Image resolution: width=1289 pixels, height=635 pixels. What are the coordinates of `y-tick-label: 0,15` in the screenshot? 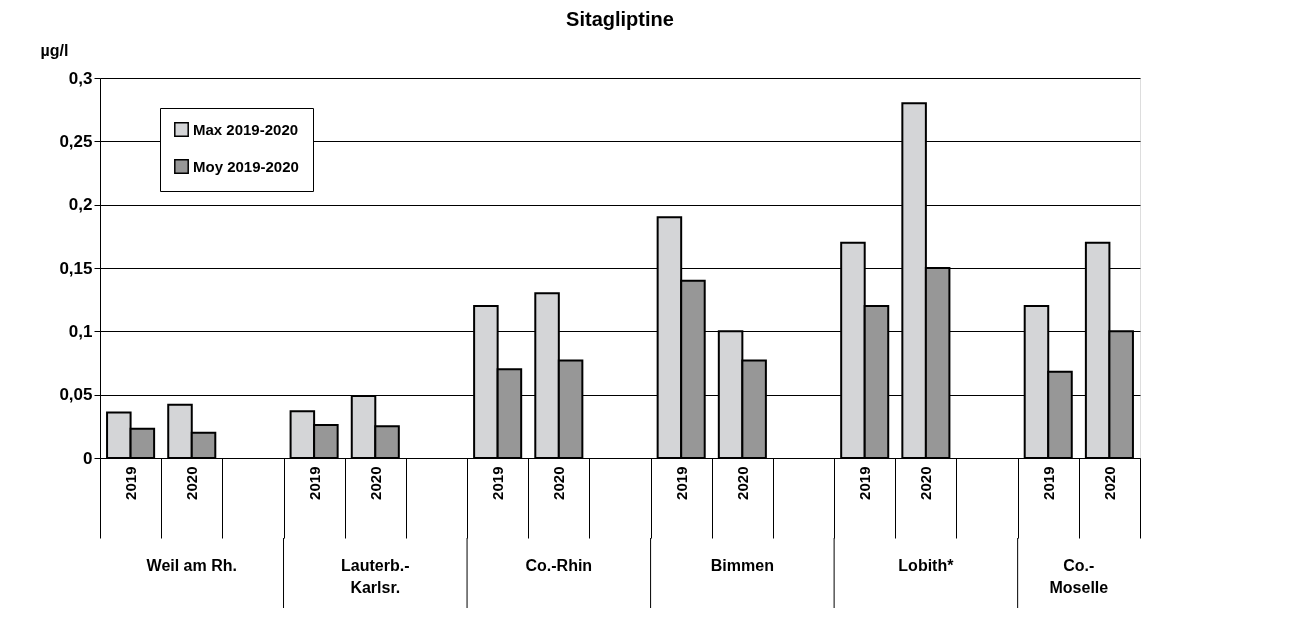 It's located at (76, 268).